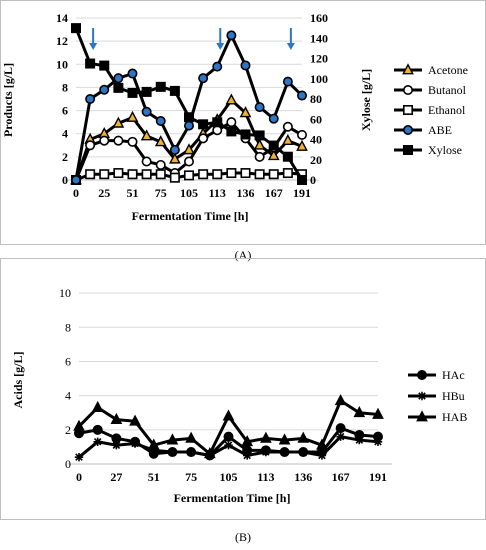 Image resolution: width=486 pixels, height=550 pixels. I want to click on x-tick-label: 25, so click(104, 193).